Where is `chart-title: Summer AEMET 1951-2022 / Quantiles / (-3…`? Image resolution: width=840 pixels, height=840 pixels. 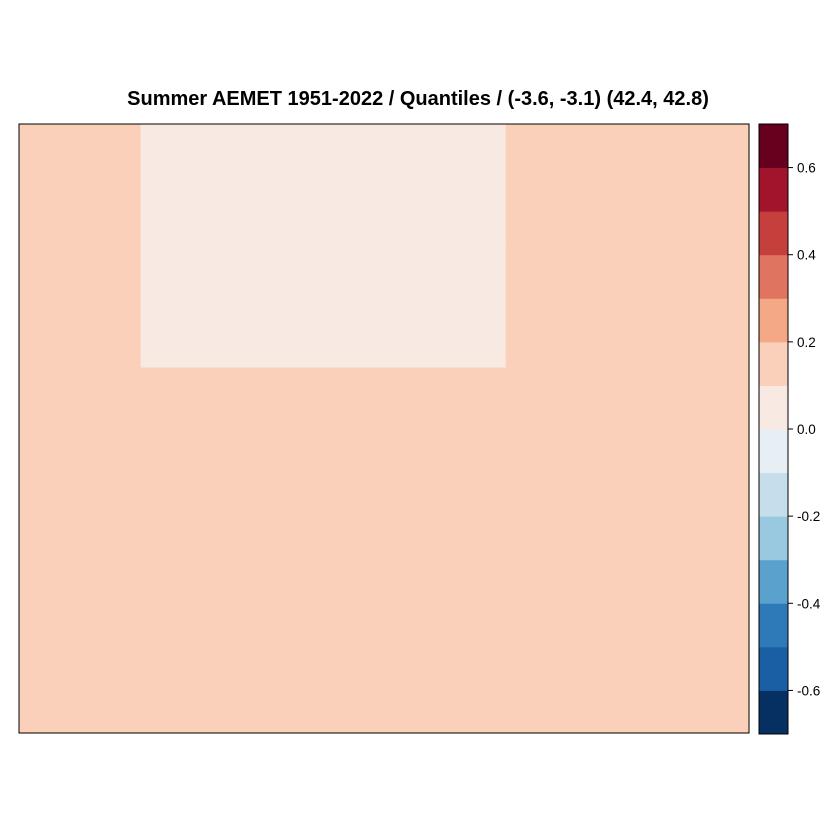 chart-title: Summer AEMET 1951-2022 / Quantiles / (-3… is located at coordinates (418, 99).